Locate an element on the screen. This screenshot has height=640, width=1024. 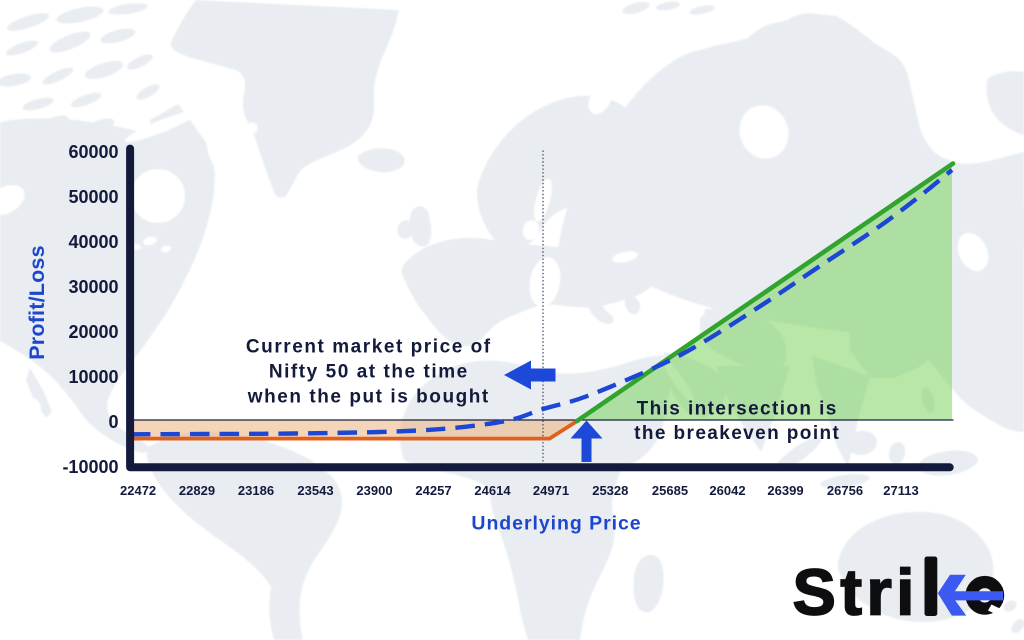
svg-text: 24257 is located at coordinates (433, 490).